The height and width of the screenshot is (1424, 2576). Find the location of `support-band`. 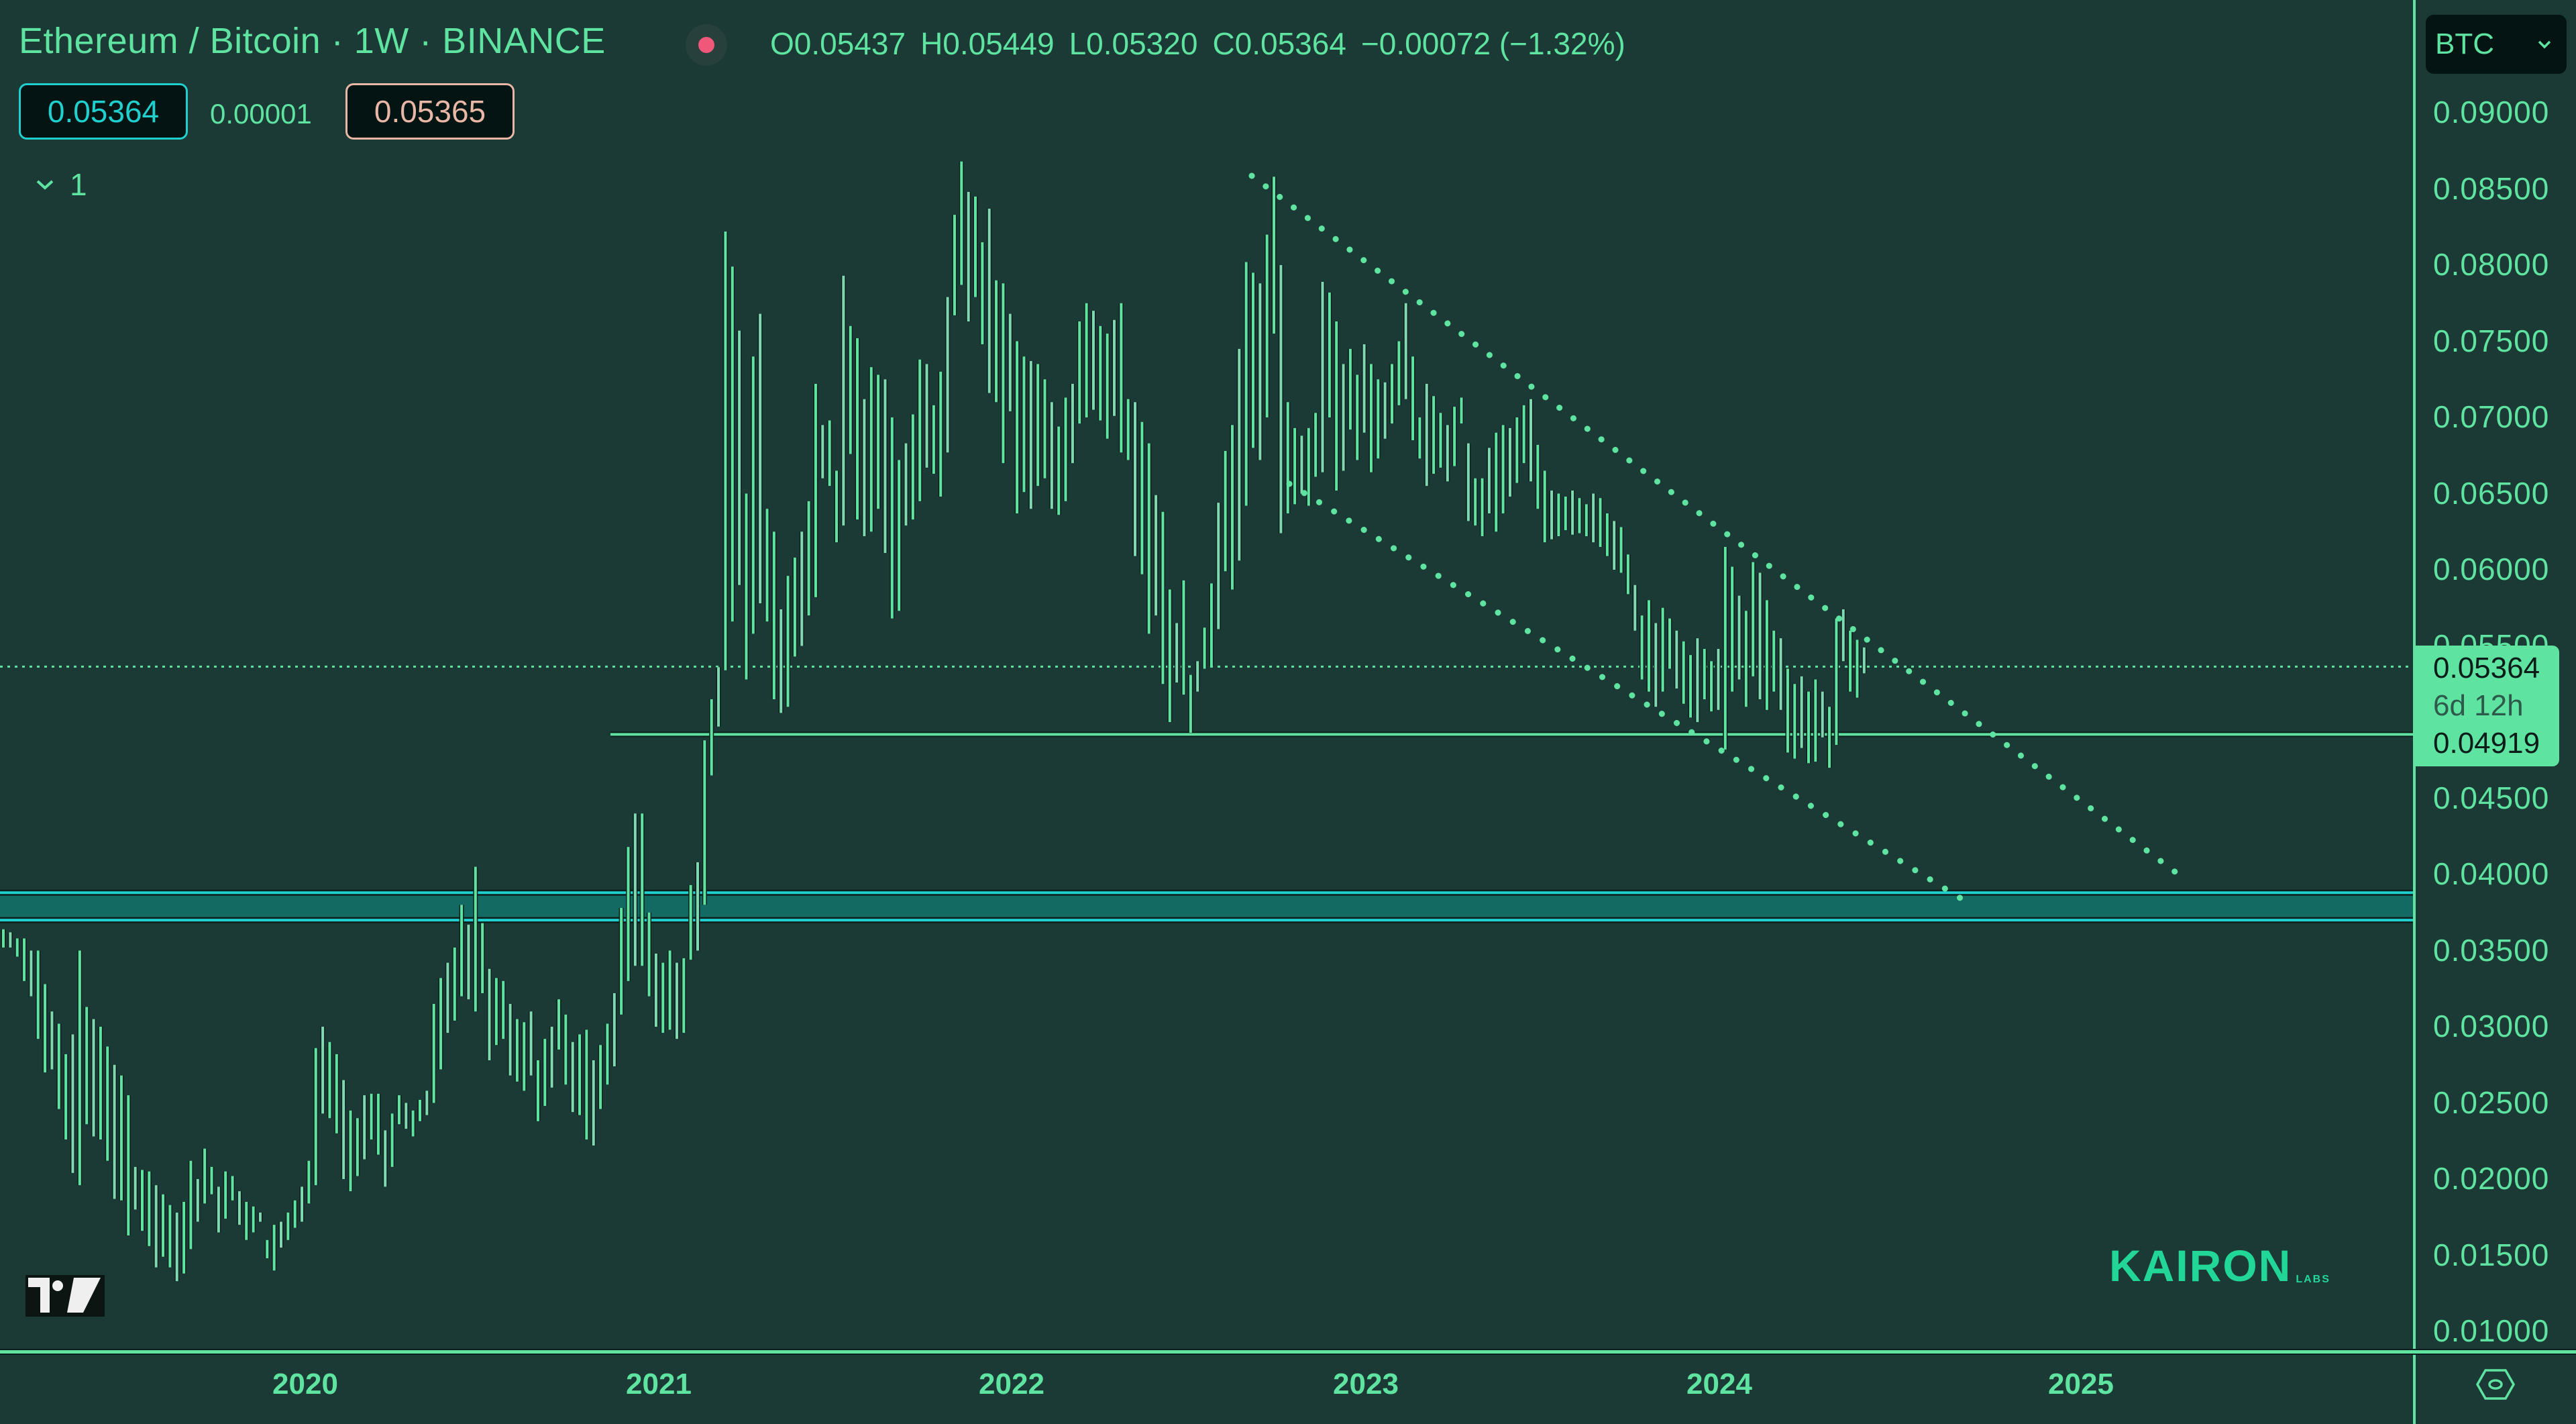

support-band is located at coordinates (1206, 906).